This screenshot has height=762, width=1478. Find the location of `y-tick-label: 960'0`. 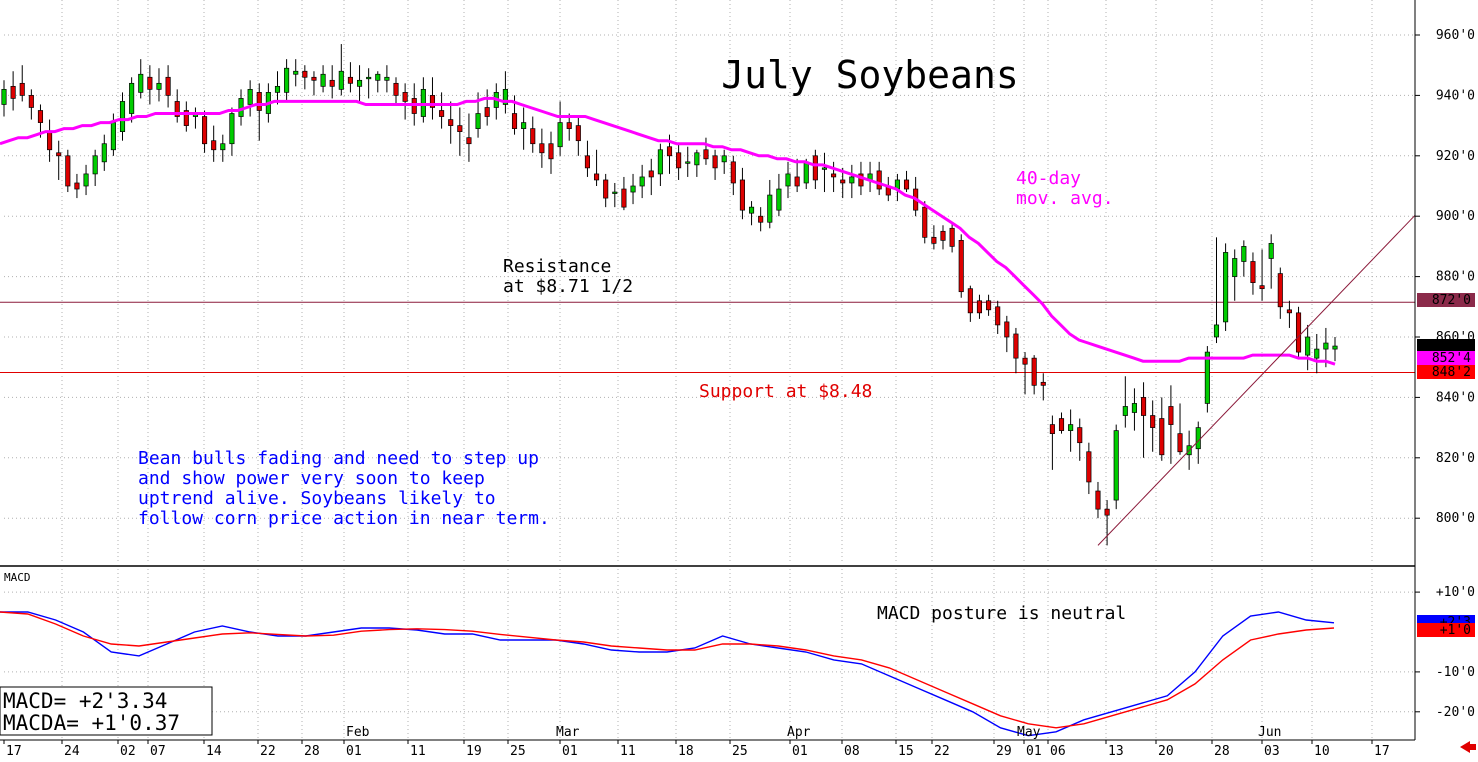

y-tick-label: 960'0 is located at coordinates (1455, 35).